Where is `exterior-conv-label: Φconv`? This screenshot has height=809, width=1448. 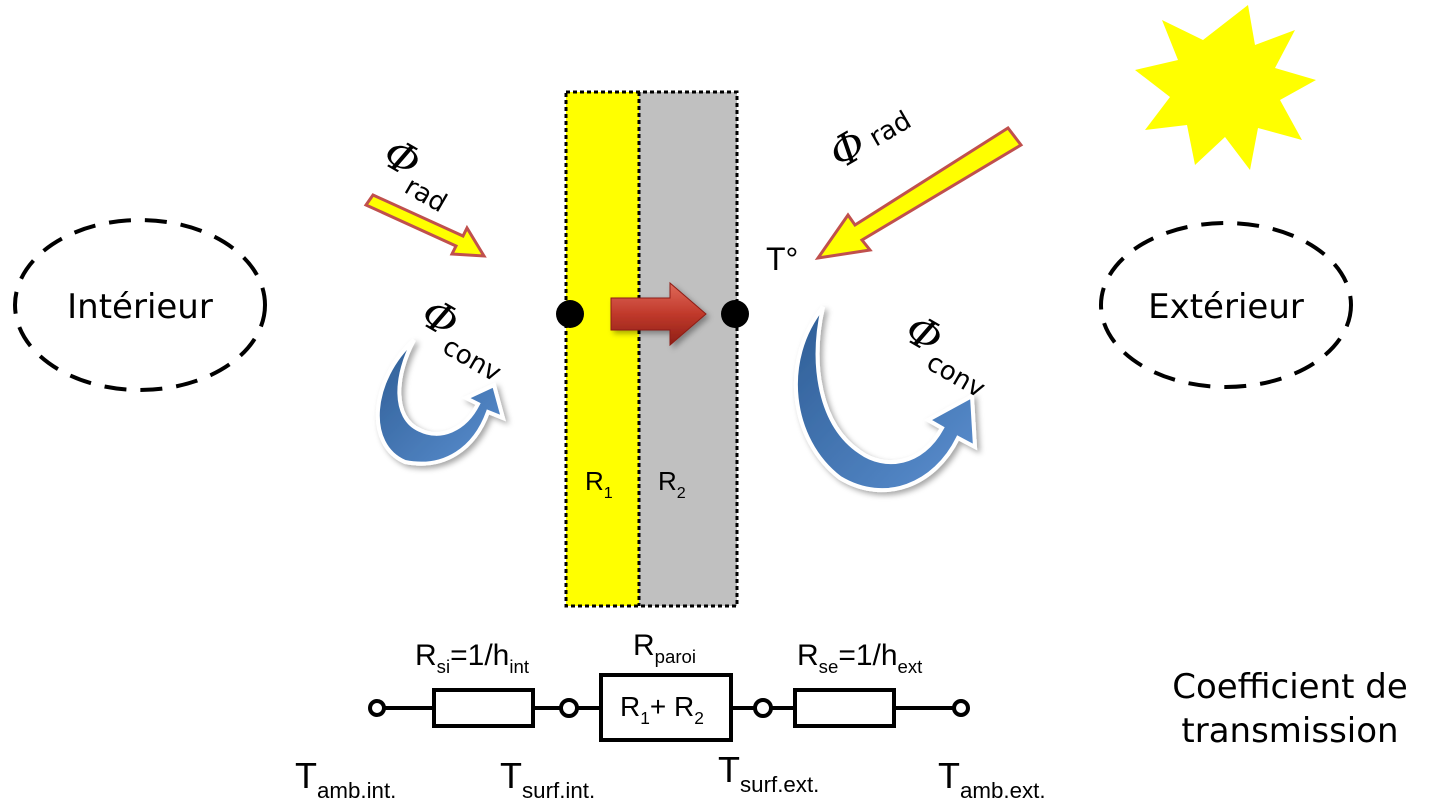
exterior-conv-label: Φconv is located at coordinates (949, 354).